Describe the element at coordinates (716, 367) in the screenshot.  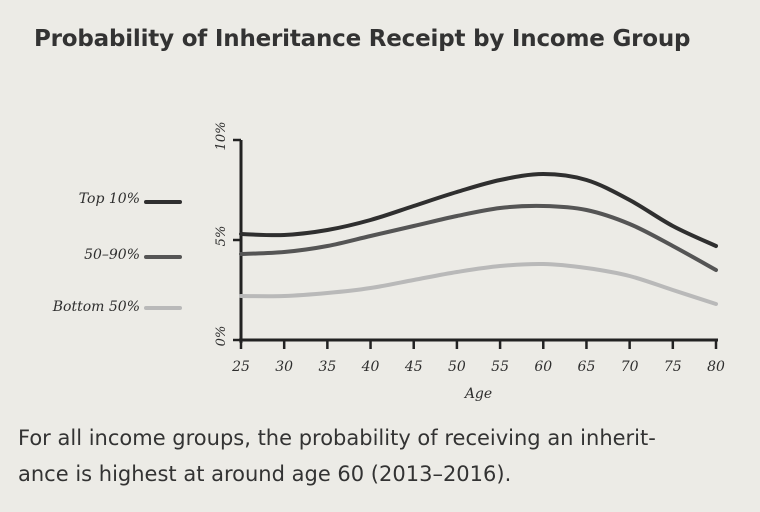
I see `x-tick-label: 80` at that location.